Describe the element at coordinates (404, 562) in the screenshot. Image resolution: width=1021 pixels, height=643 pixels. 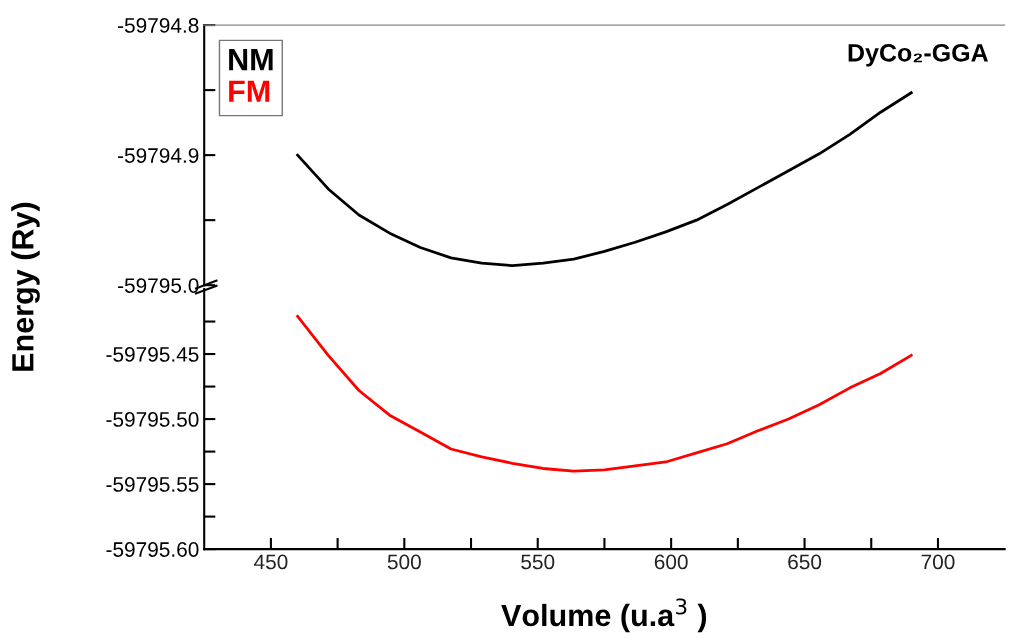
I see `x-tick-label: 500` at that location.